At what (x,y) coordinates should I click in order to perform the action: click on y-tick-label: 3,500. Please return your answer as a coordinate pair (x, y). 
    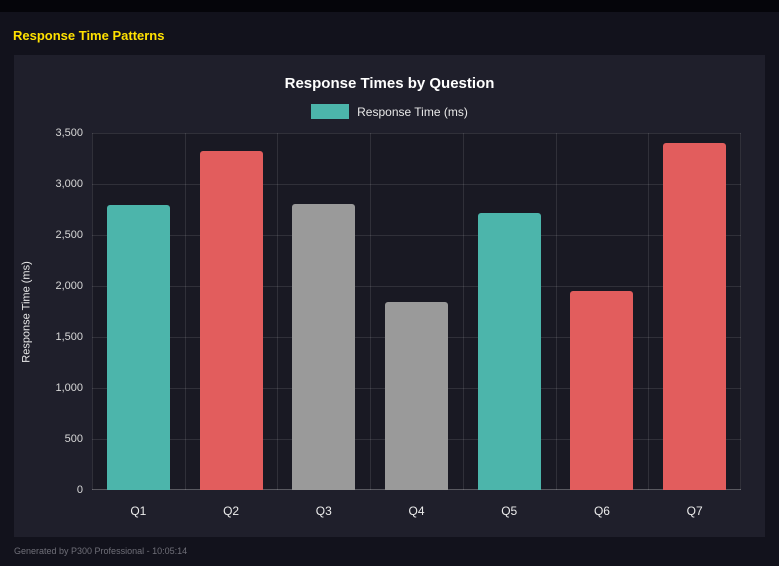
    Looking at the image, I should click on (69, 133).